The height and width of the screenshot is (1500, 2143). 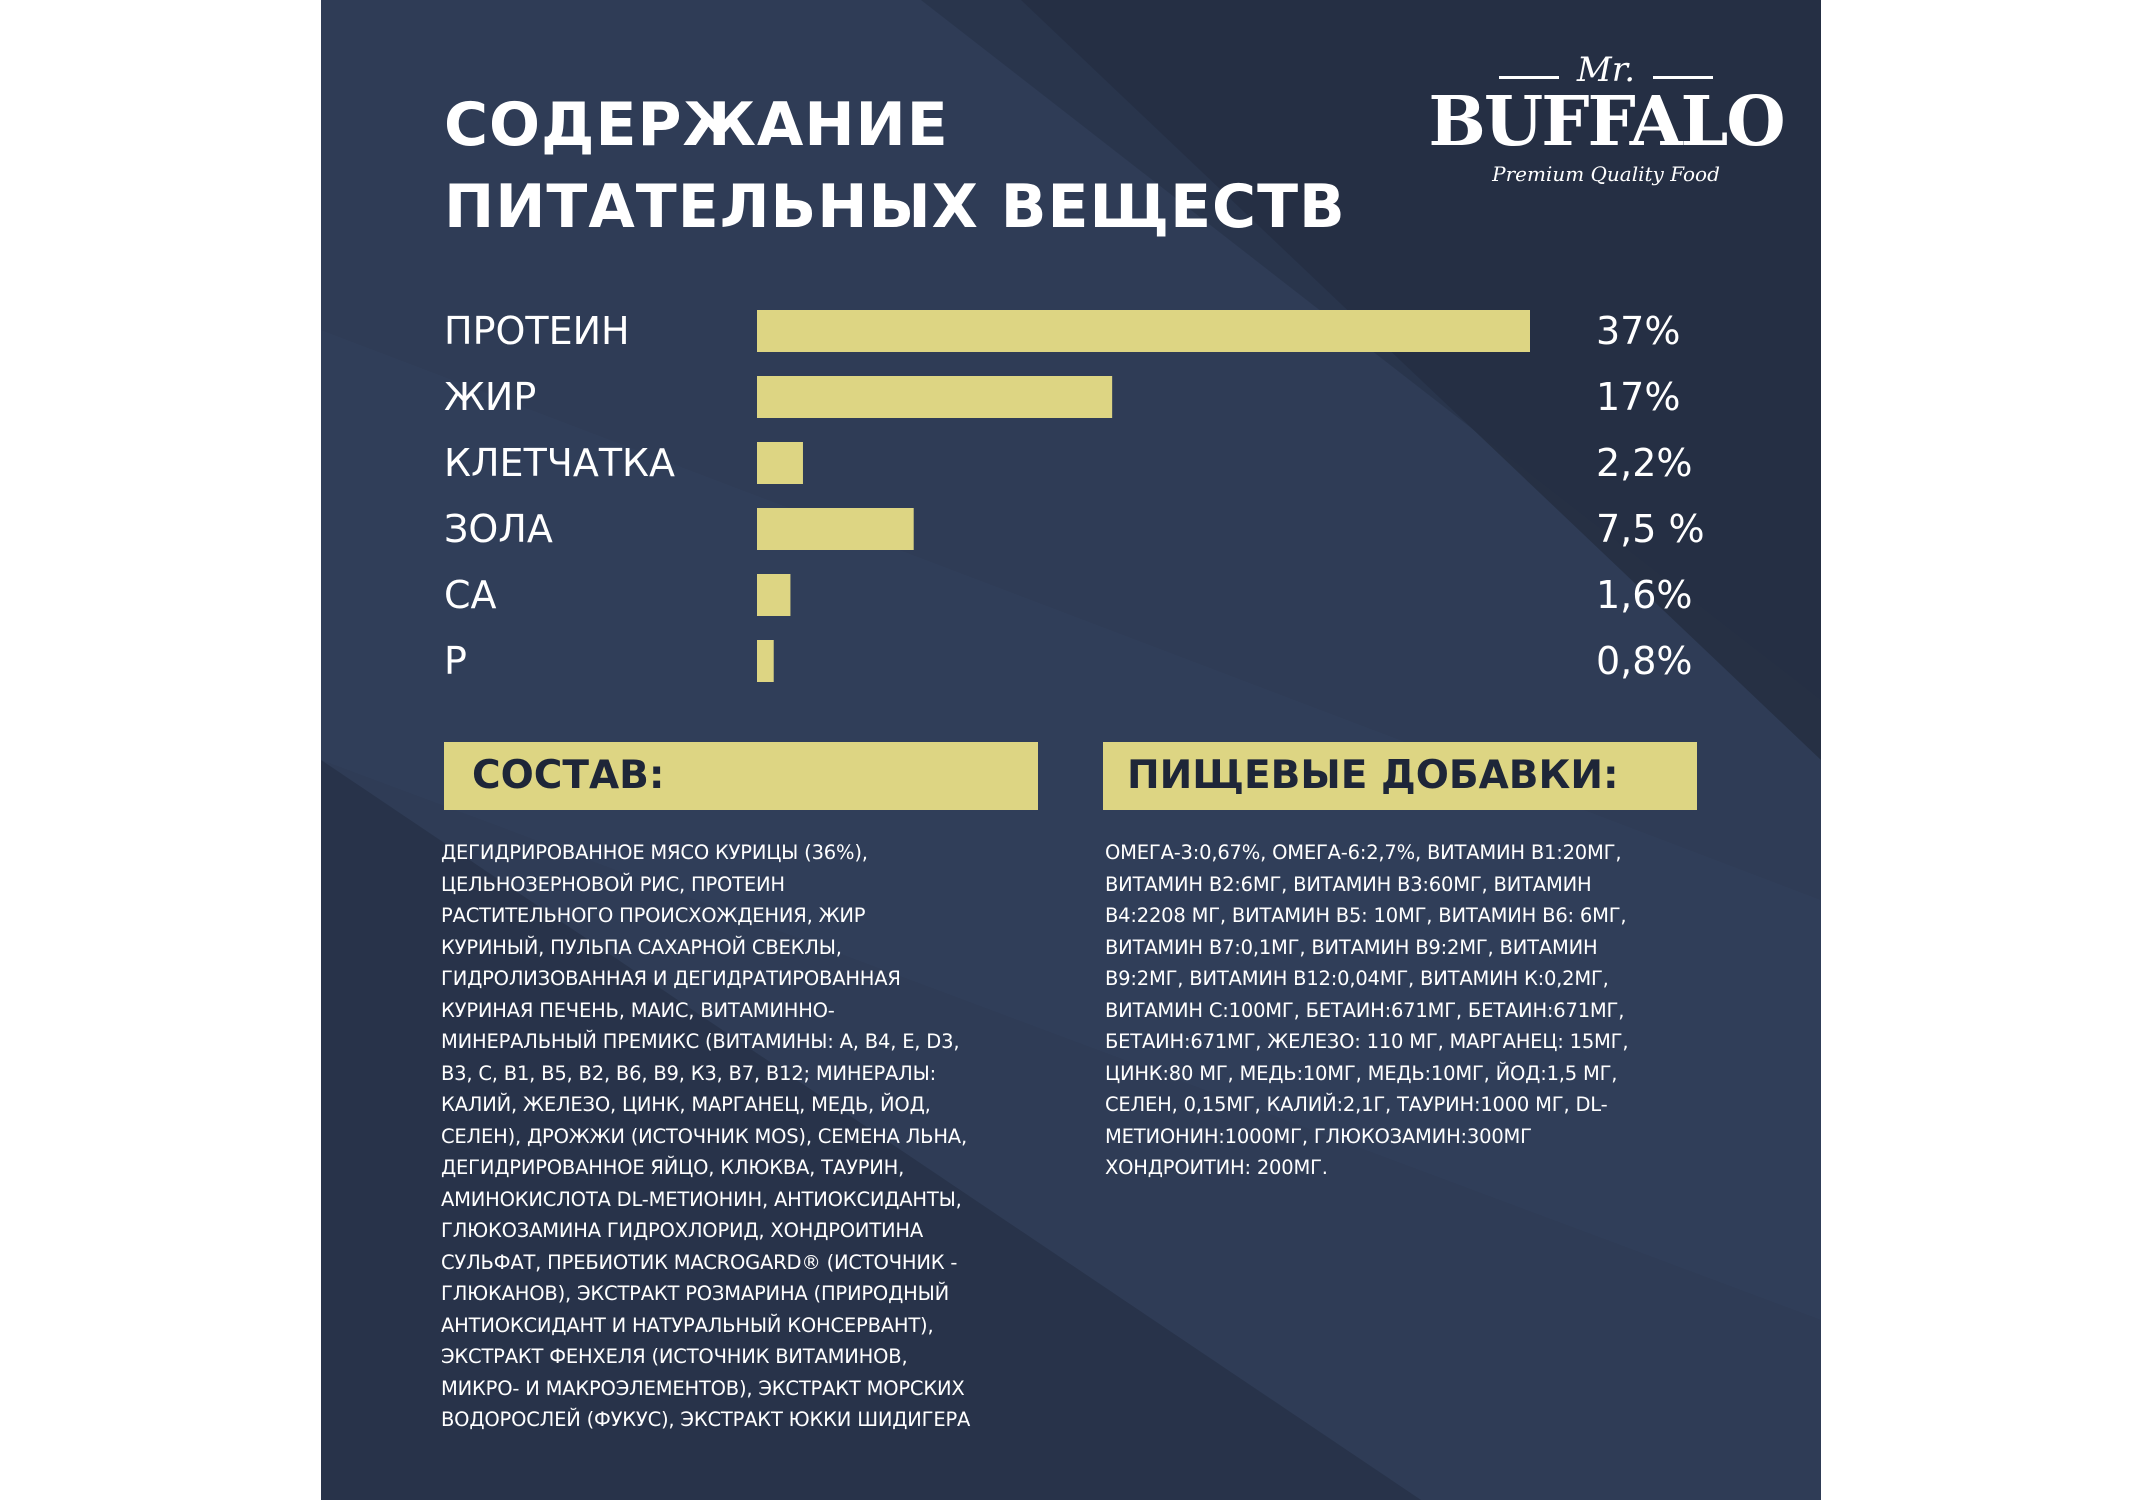 I want to click on additives-header: ПИЩЕВЫЕ ДОБАВКИ:, so click(x=1400, y=776).